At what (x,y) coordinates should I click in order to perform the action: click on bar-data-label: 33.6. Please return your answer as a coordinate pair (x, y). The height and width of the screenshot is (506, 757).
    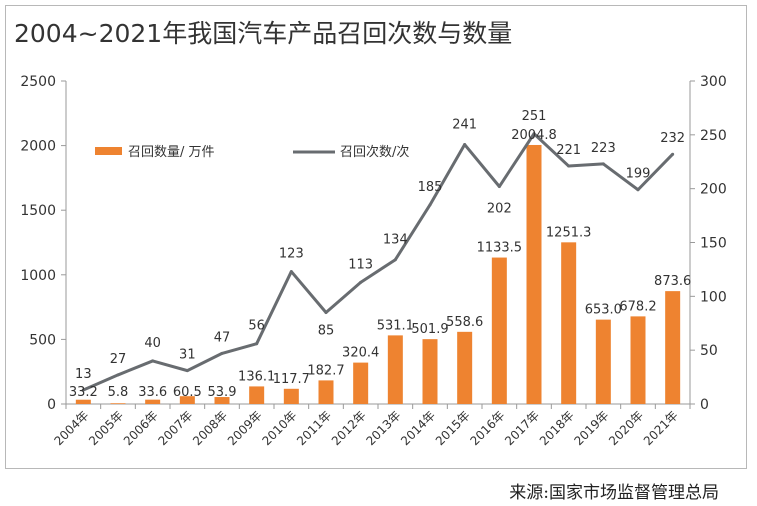
    Looking at the image, I should click on (152, 392).